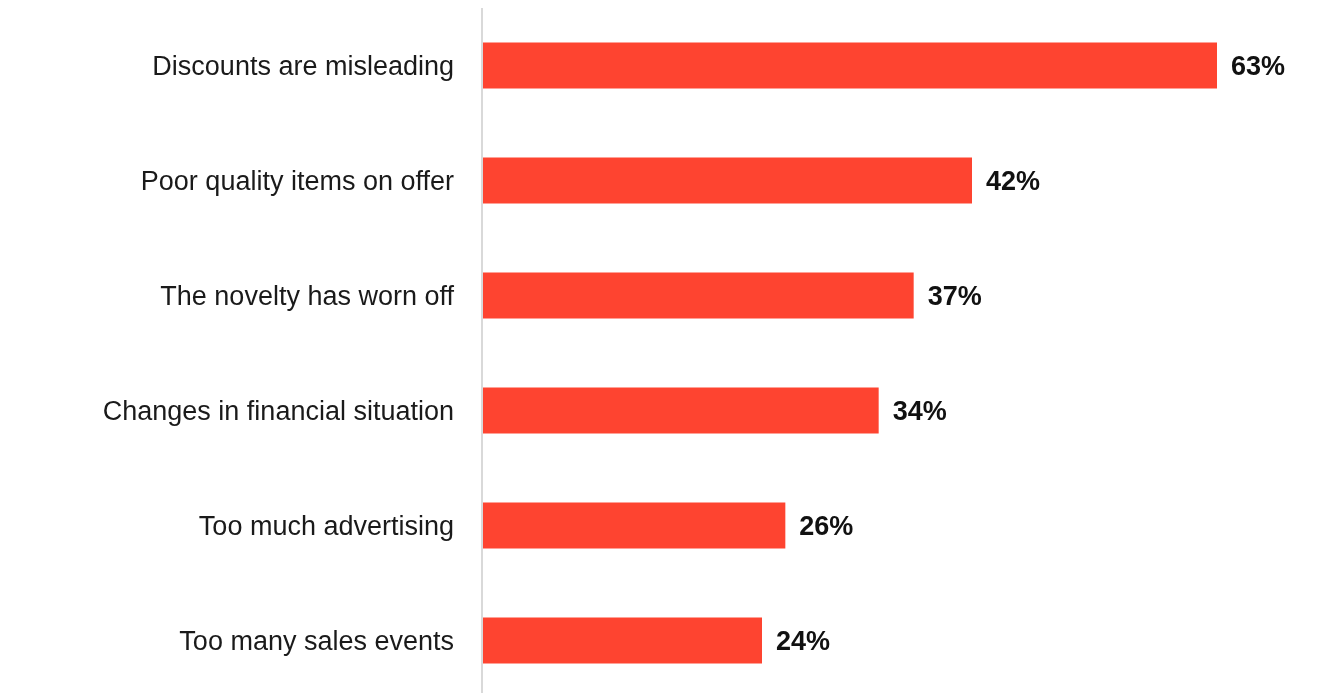  I want to click on y-tick-label: Changes in financial situation, so click(278, 410).